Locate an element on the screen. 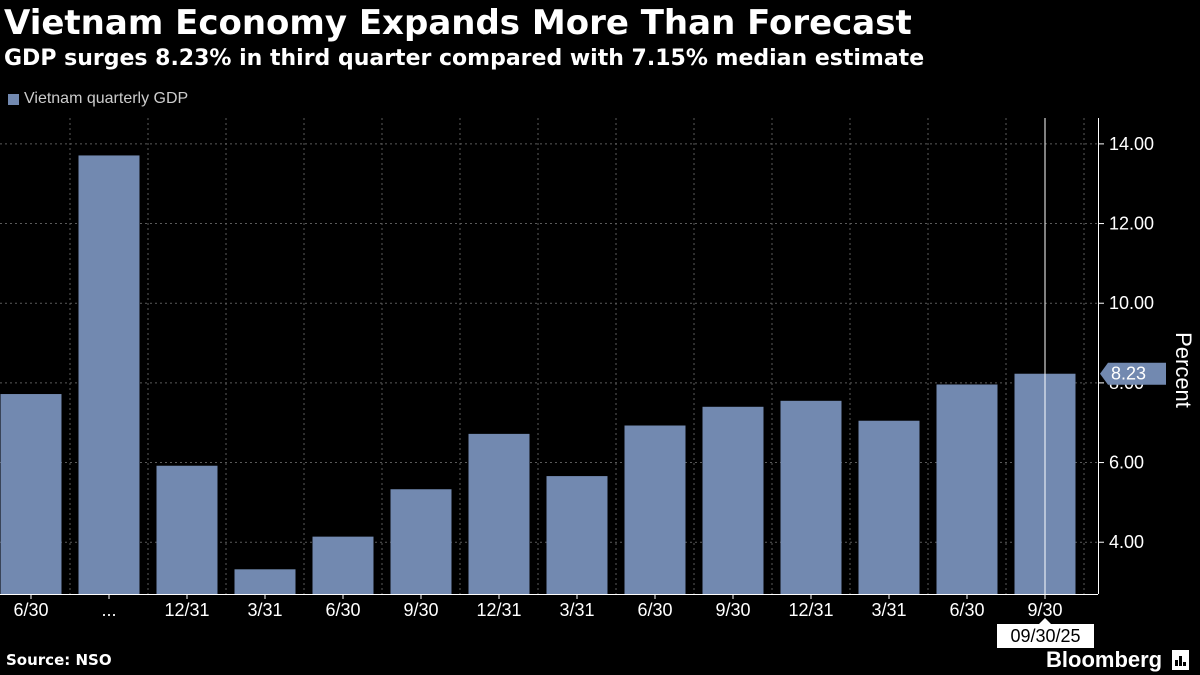 The image size is (1200, 675). y-tick-label: 6.00 is located at coordinates (1126, 463).